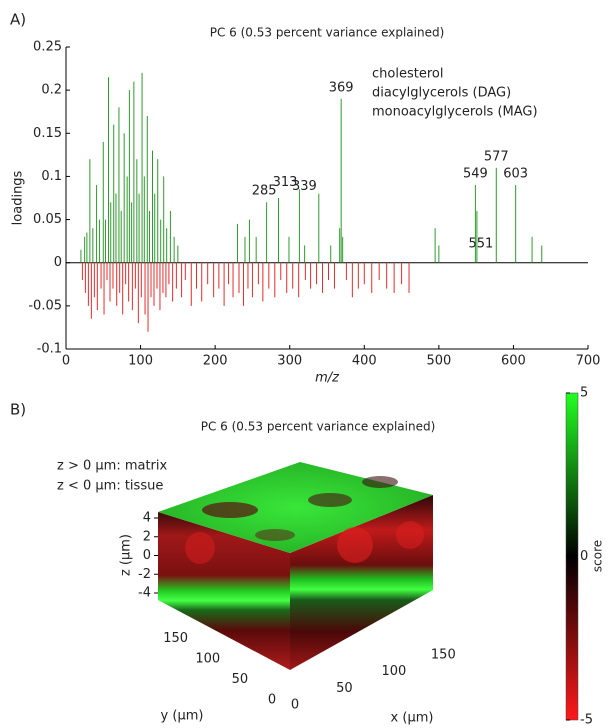 This screenshot has width=610, height=728. I want to click on y-tick-label: 0.2, so click(51, 90).